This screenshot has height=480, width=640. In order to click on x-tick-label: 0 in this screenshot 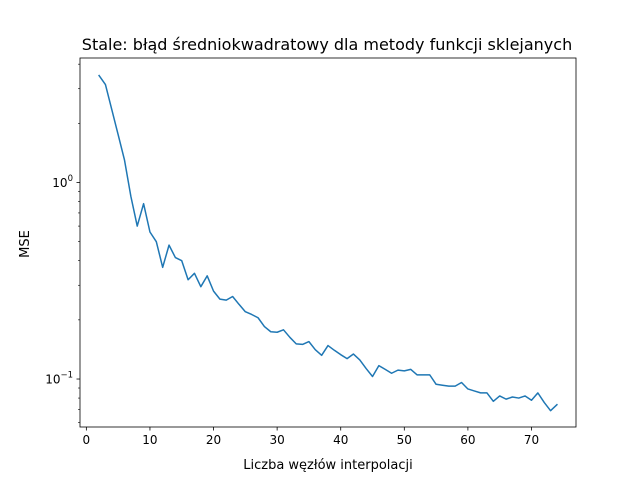, I will do `click(87, 440)`.